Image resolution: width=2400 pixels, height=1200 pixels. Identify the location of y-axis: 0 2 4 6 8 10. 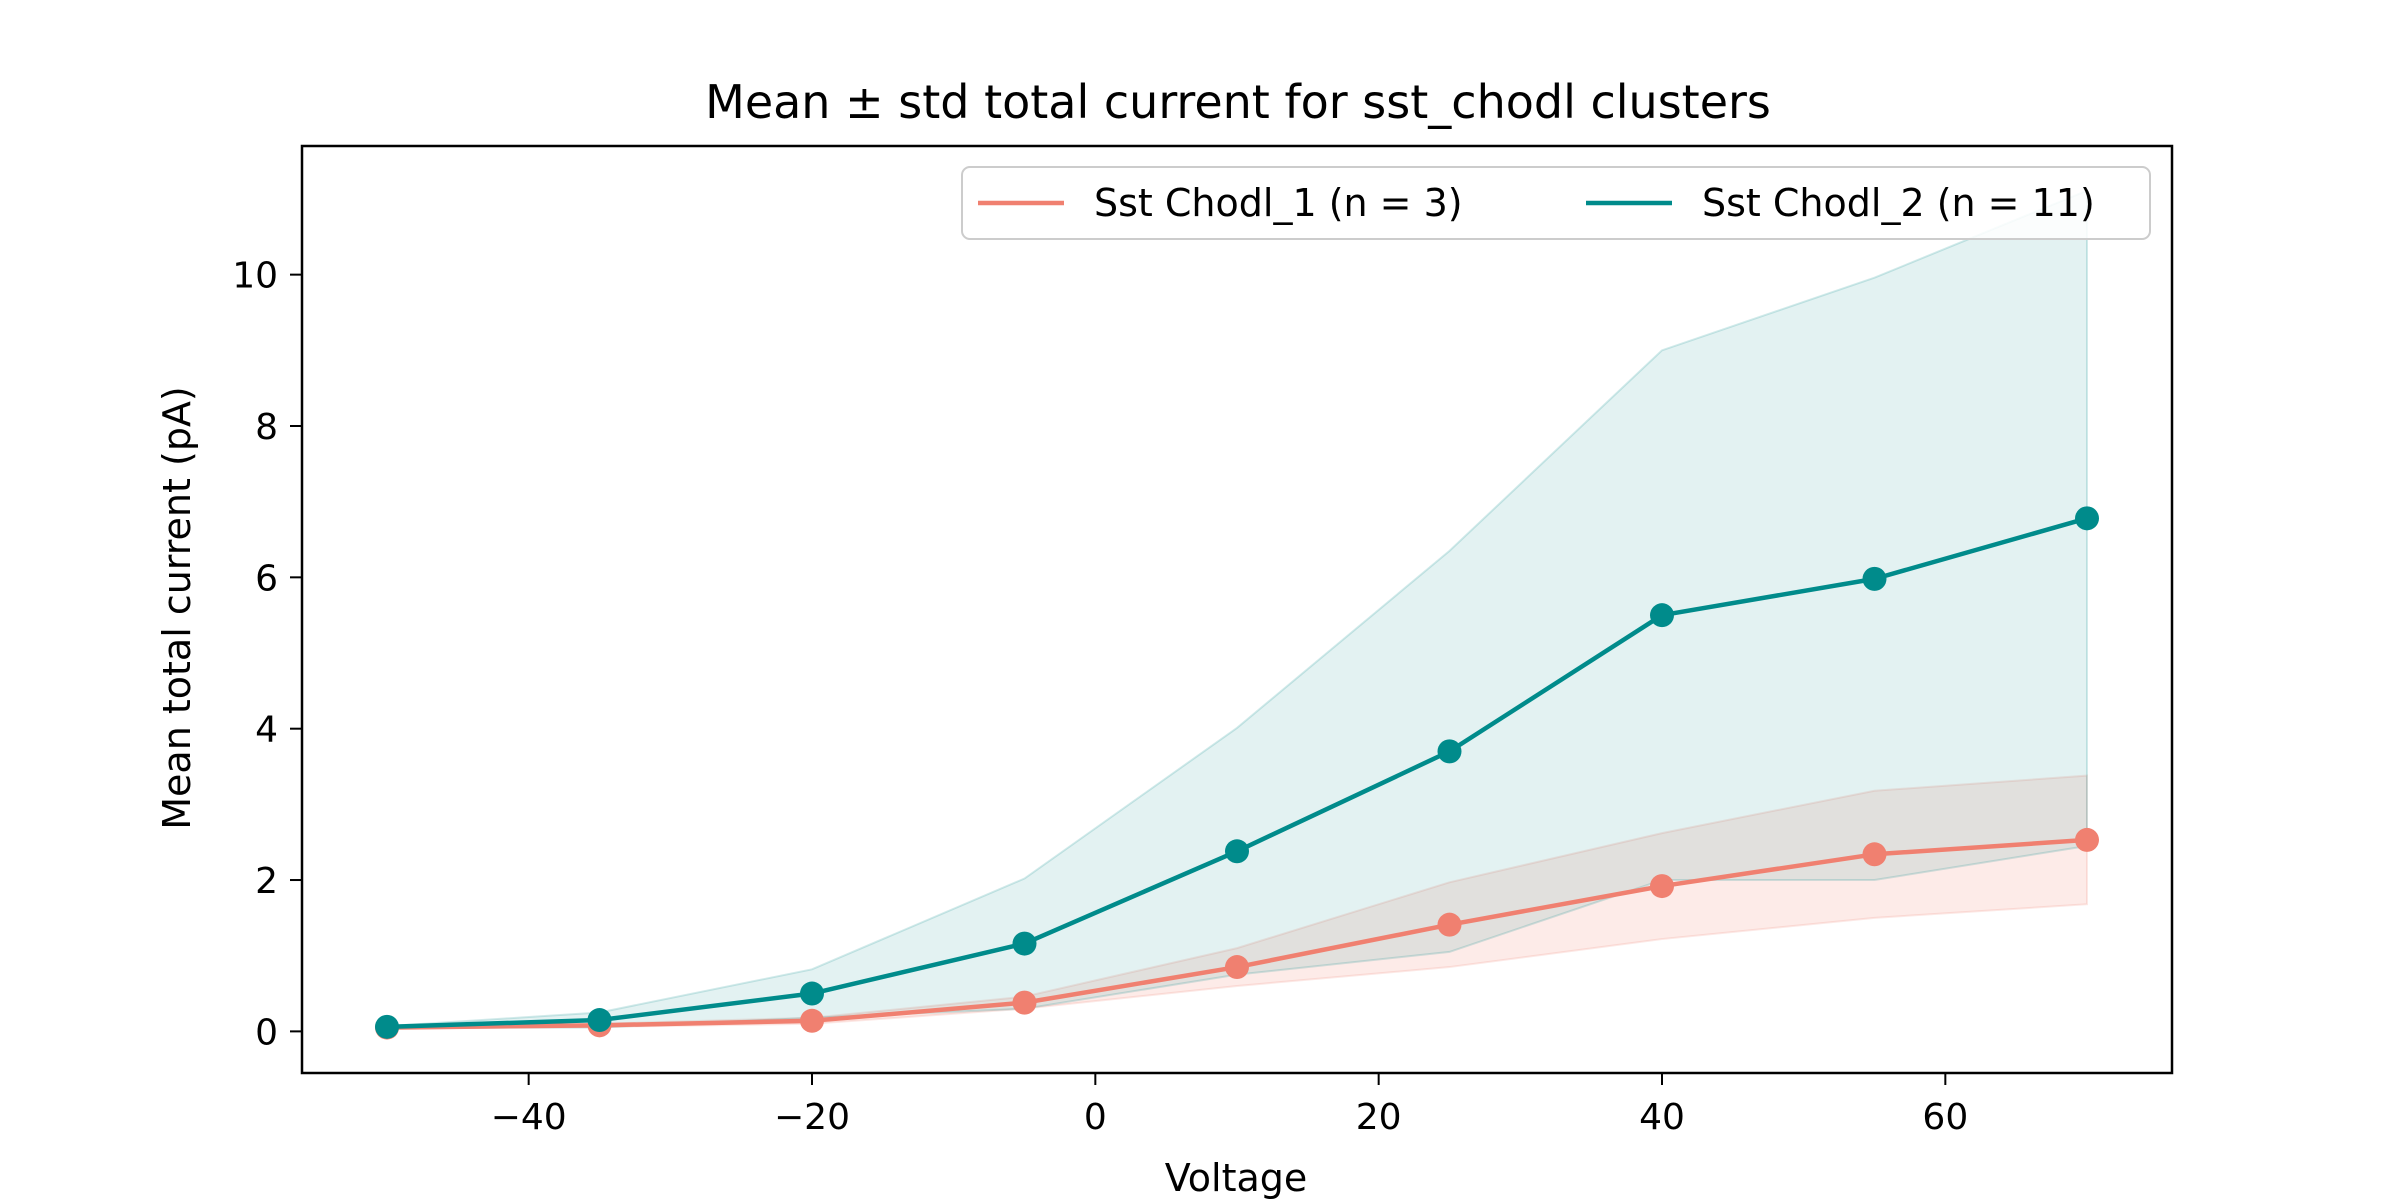
(267, 654).